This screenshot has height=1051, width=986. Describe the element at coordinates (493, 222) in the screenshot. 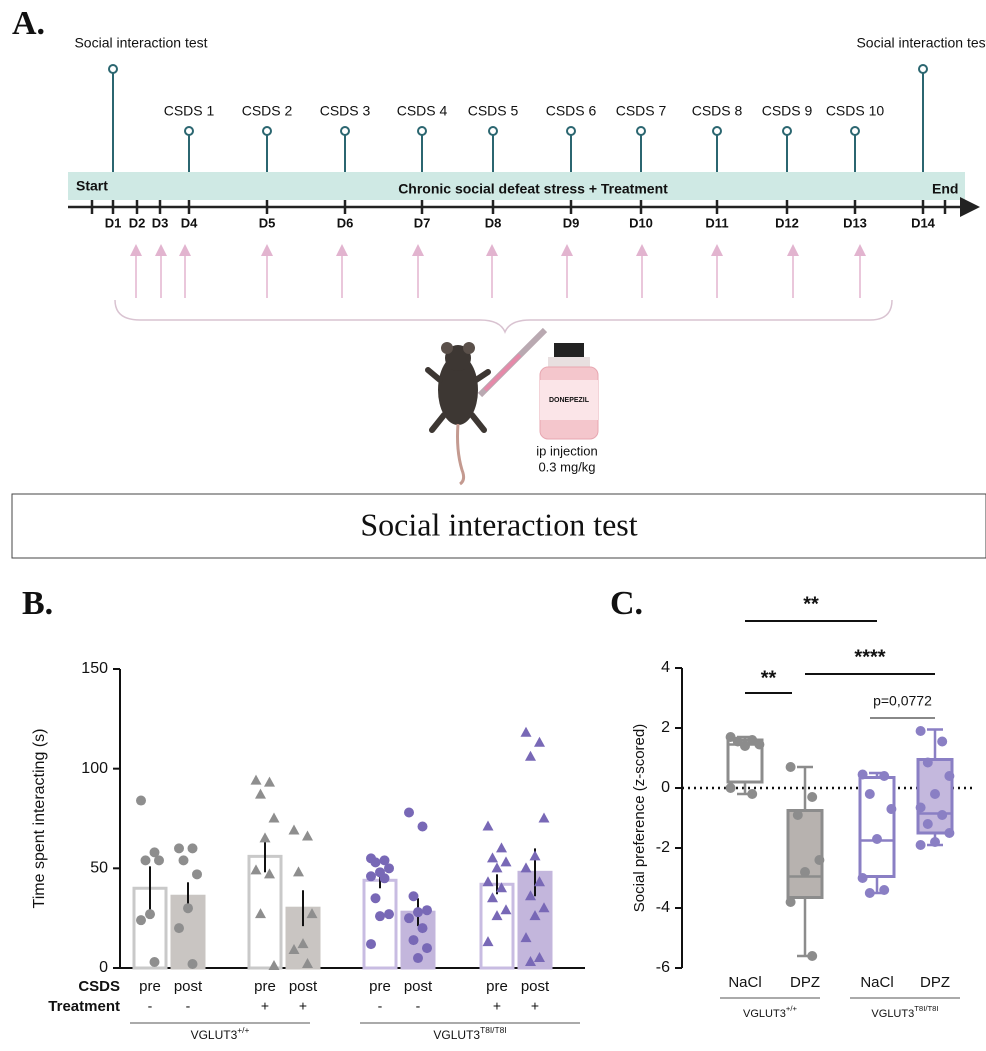

I see `day-label: D8` at that location.